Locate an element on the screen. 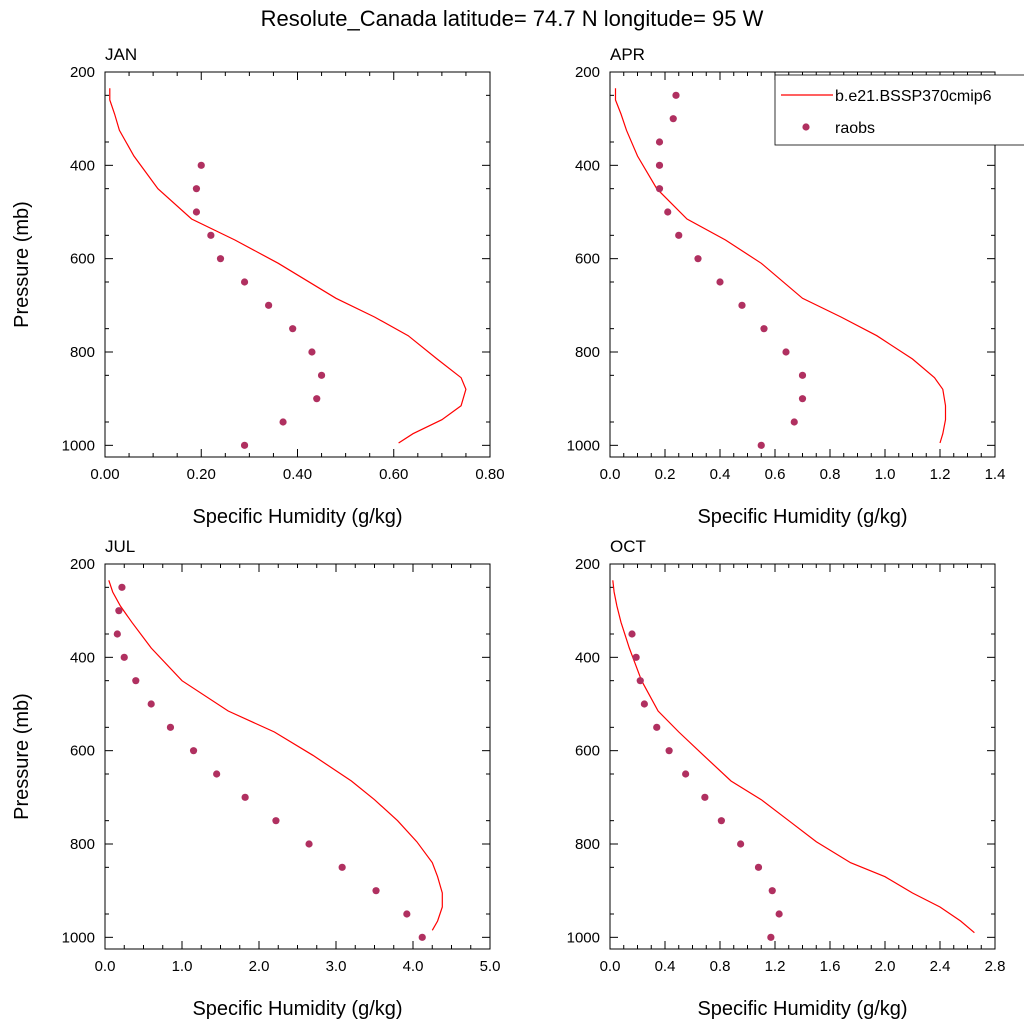 This screenshot has width=1024, height=1024. panel-label: OCT is located at coordinates (628, 546).